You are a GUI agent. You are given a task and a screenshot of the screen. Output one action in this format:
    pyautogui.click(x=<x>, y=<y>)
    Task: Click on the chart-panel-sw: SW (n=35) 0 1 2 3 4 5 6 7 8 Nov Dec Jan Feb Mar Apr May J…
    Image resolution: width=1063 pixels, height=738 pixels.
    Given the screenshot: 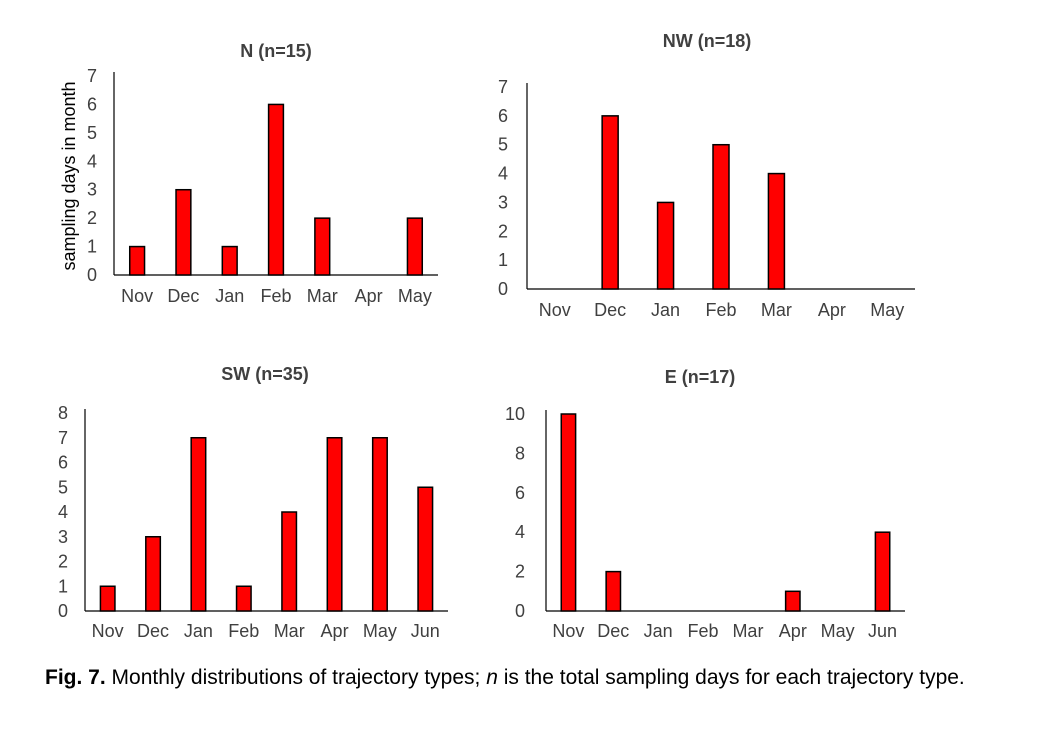 What is the action you would take?
    pyautogui.click(x=253, y=502)
    